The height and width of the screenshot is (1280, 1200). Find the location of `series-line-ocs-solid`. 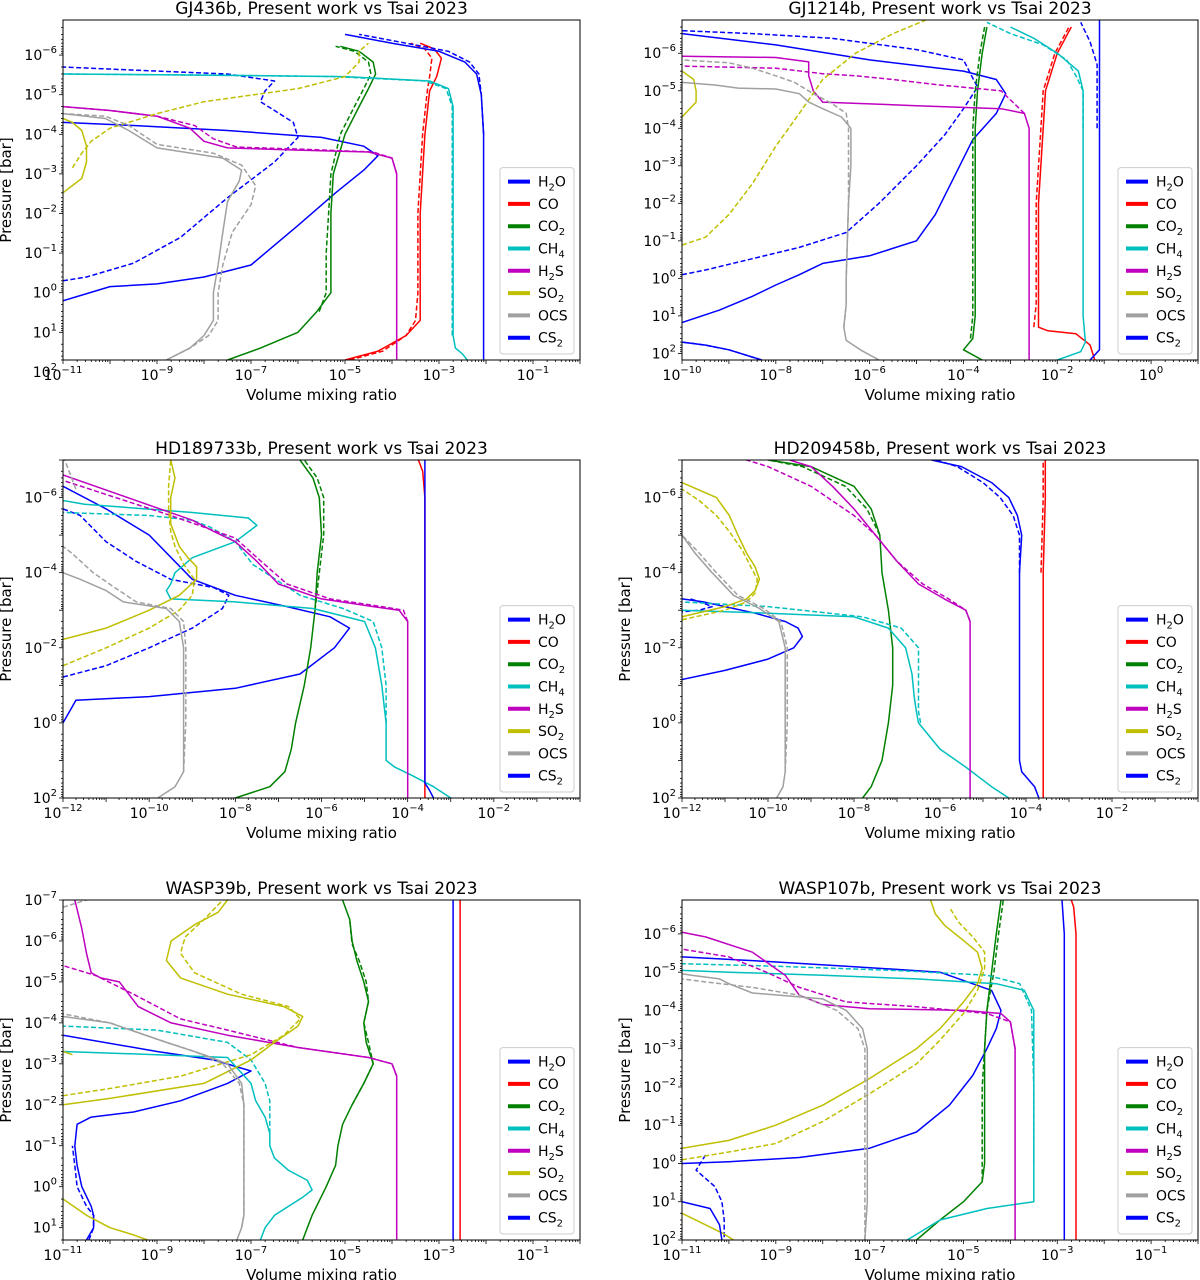

series-line-ocs-solid is located at coordinates (781, 220).